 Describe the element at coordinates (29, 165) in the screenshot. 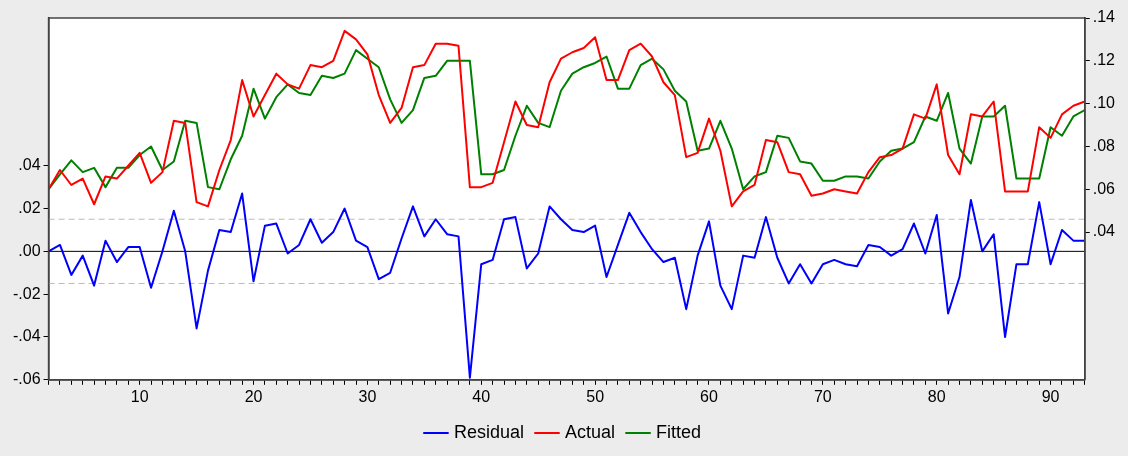

I see `y-tick-label: .04` at that location.